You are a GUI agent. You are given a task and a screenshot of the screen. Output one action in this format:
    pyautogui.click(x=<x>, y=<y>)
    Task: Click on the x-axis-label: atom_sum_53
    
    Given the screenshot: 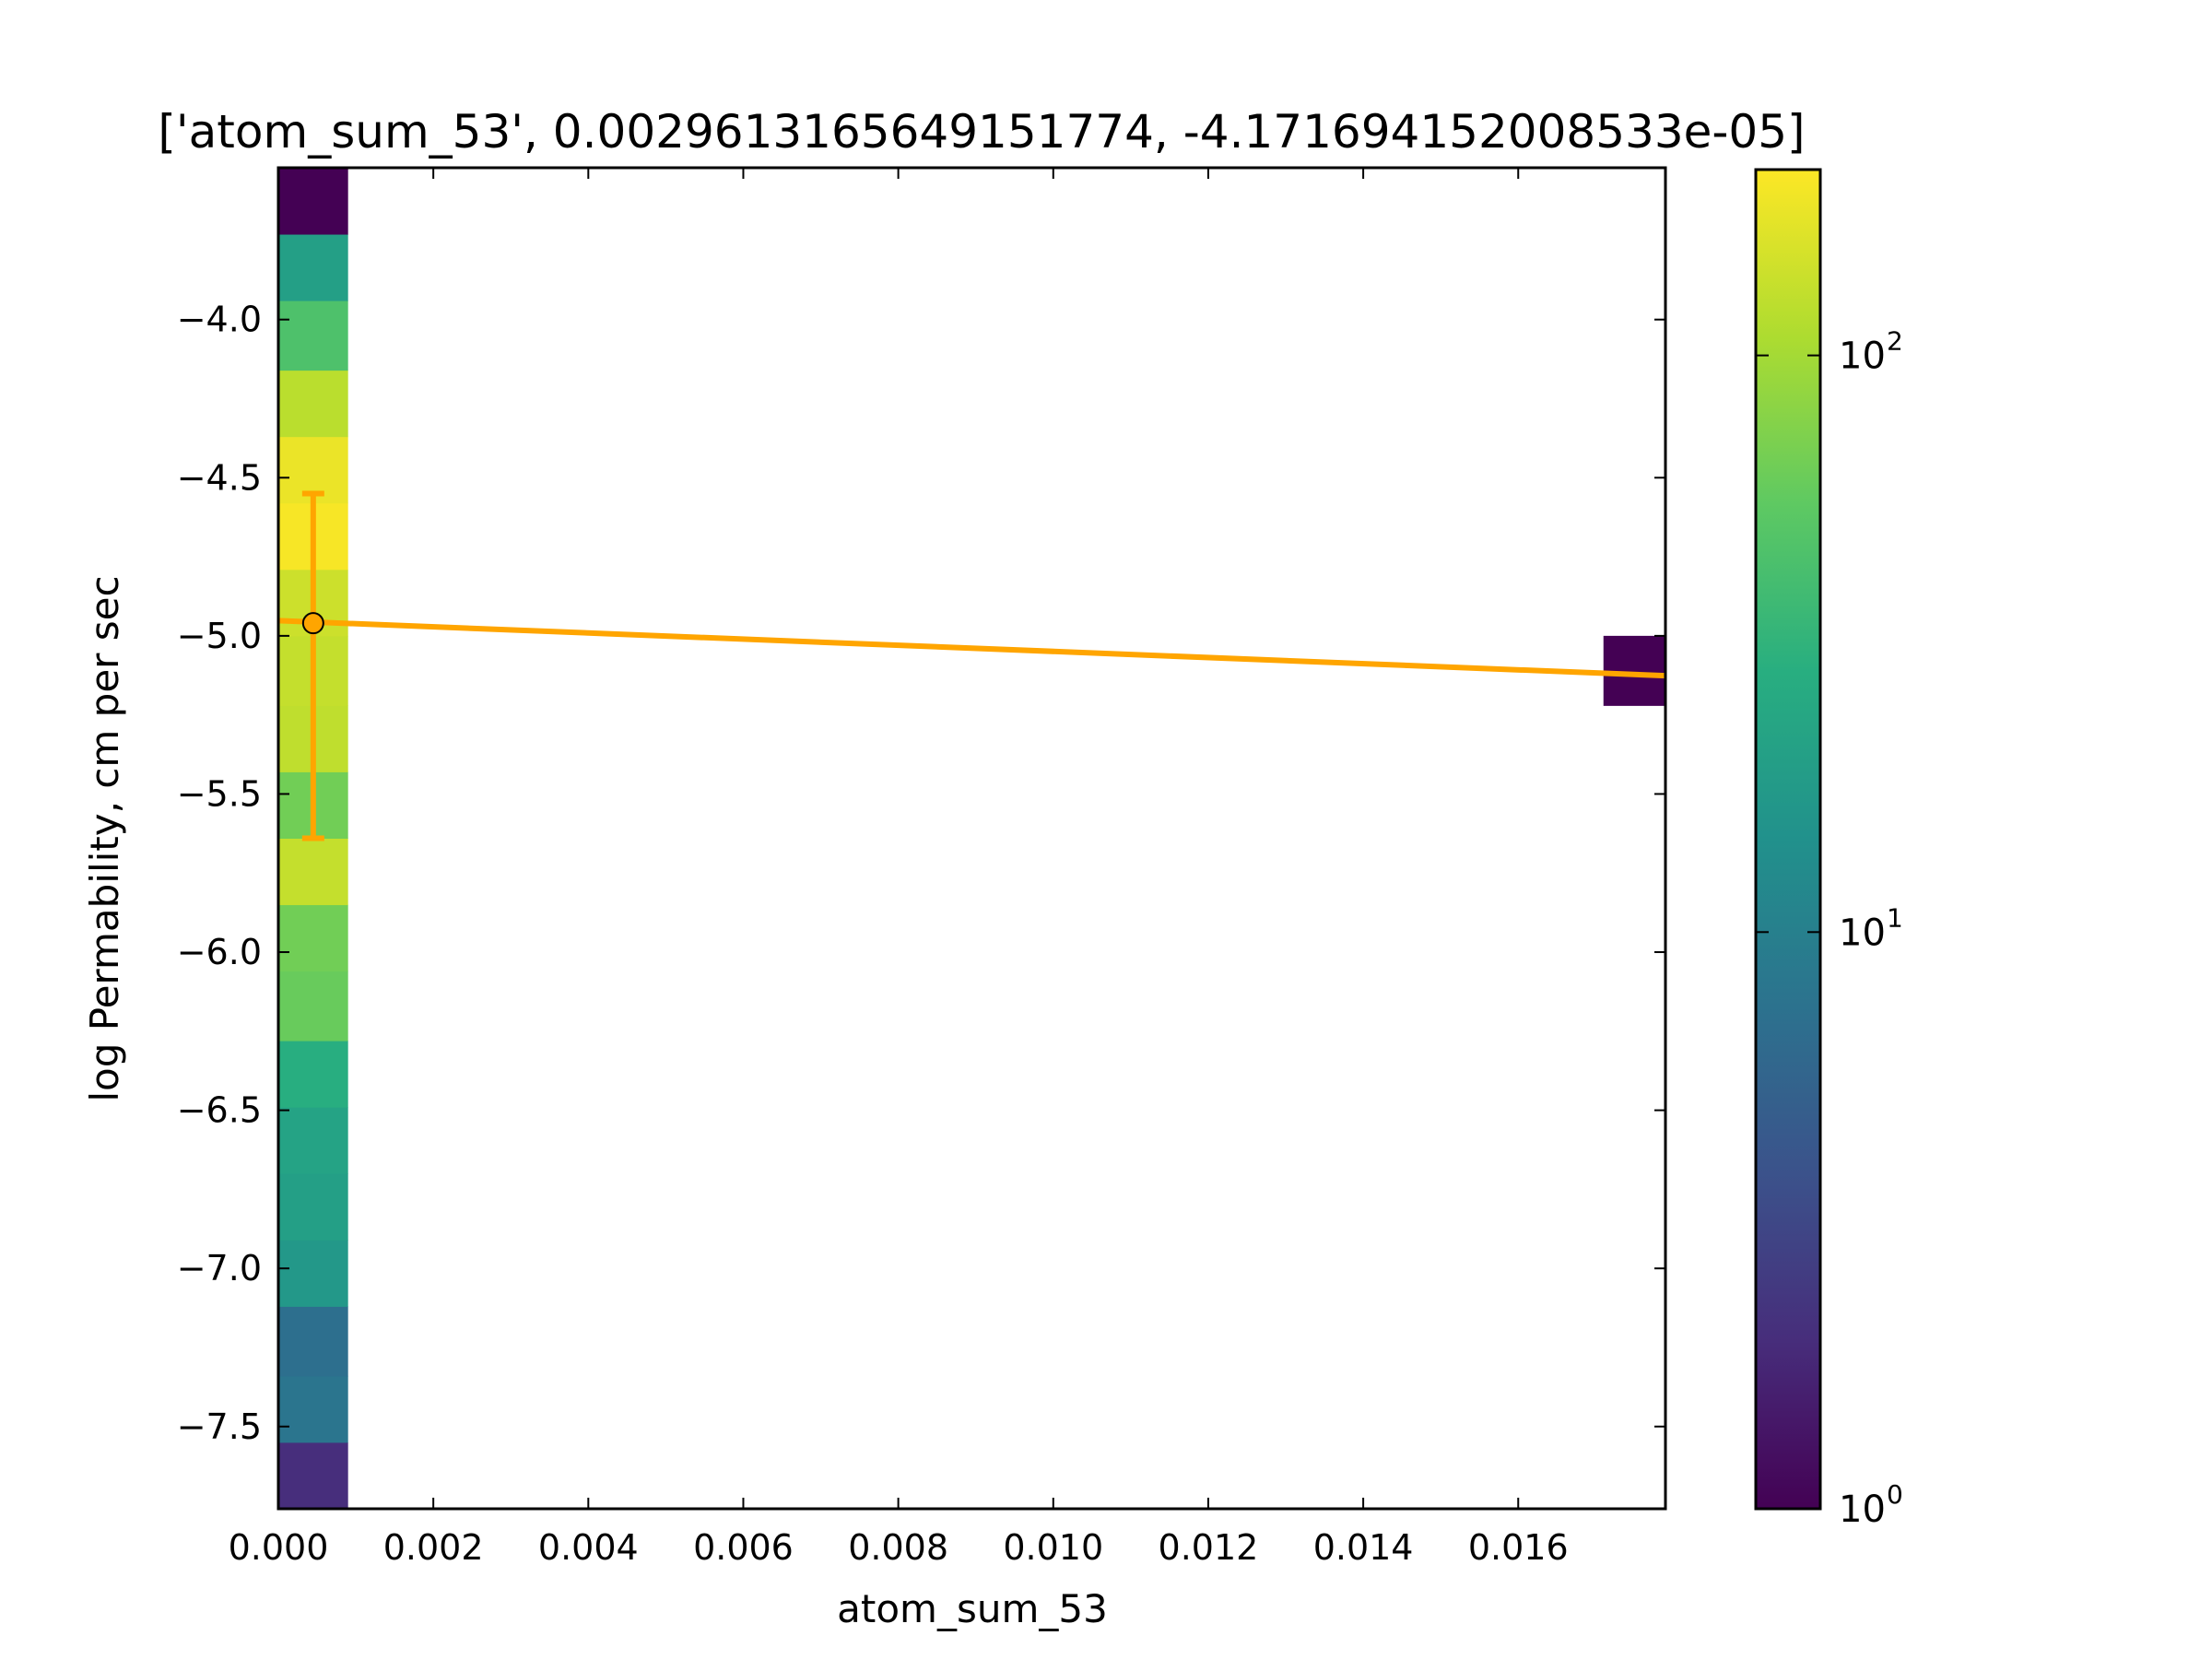 What is the action you would take?
    pyautogui.click(x=972, y=1608)
    